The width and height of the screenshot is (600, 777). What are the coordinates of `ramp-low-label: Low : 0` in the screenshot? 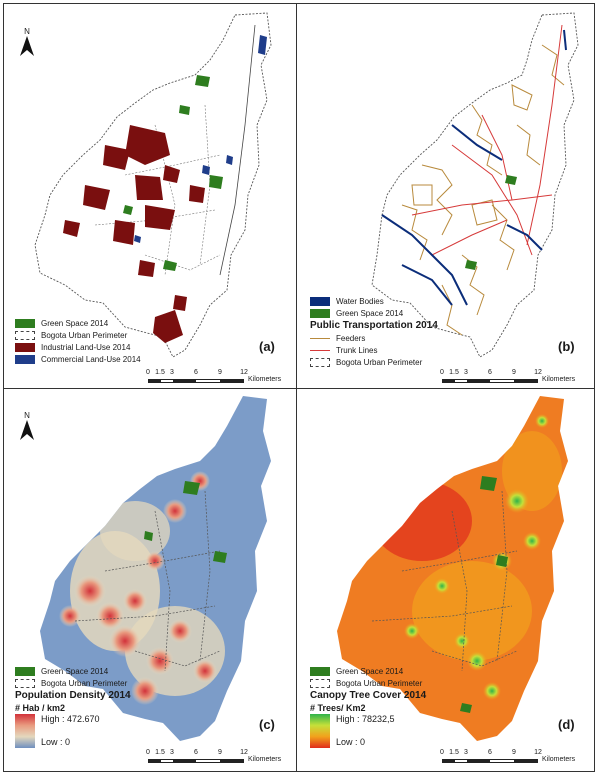 It's located at (56, 742).